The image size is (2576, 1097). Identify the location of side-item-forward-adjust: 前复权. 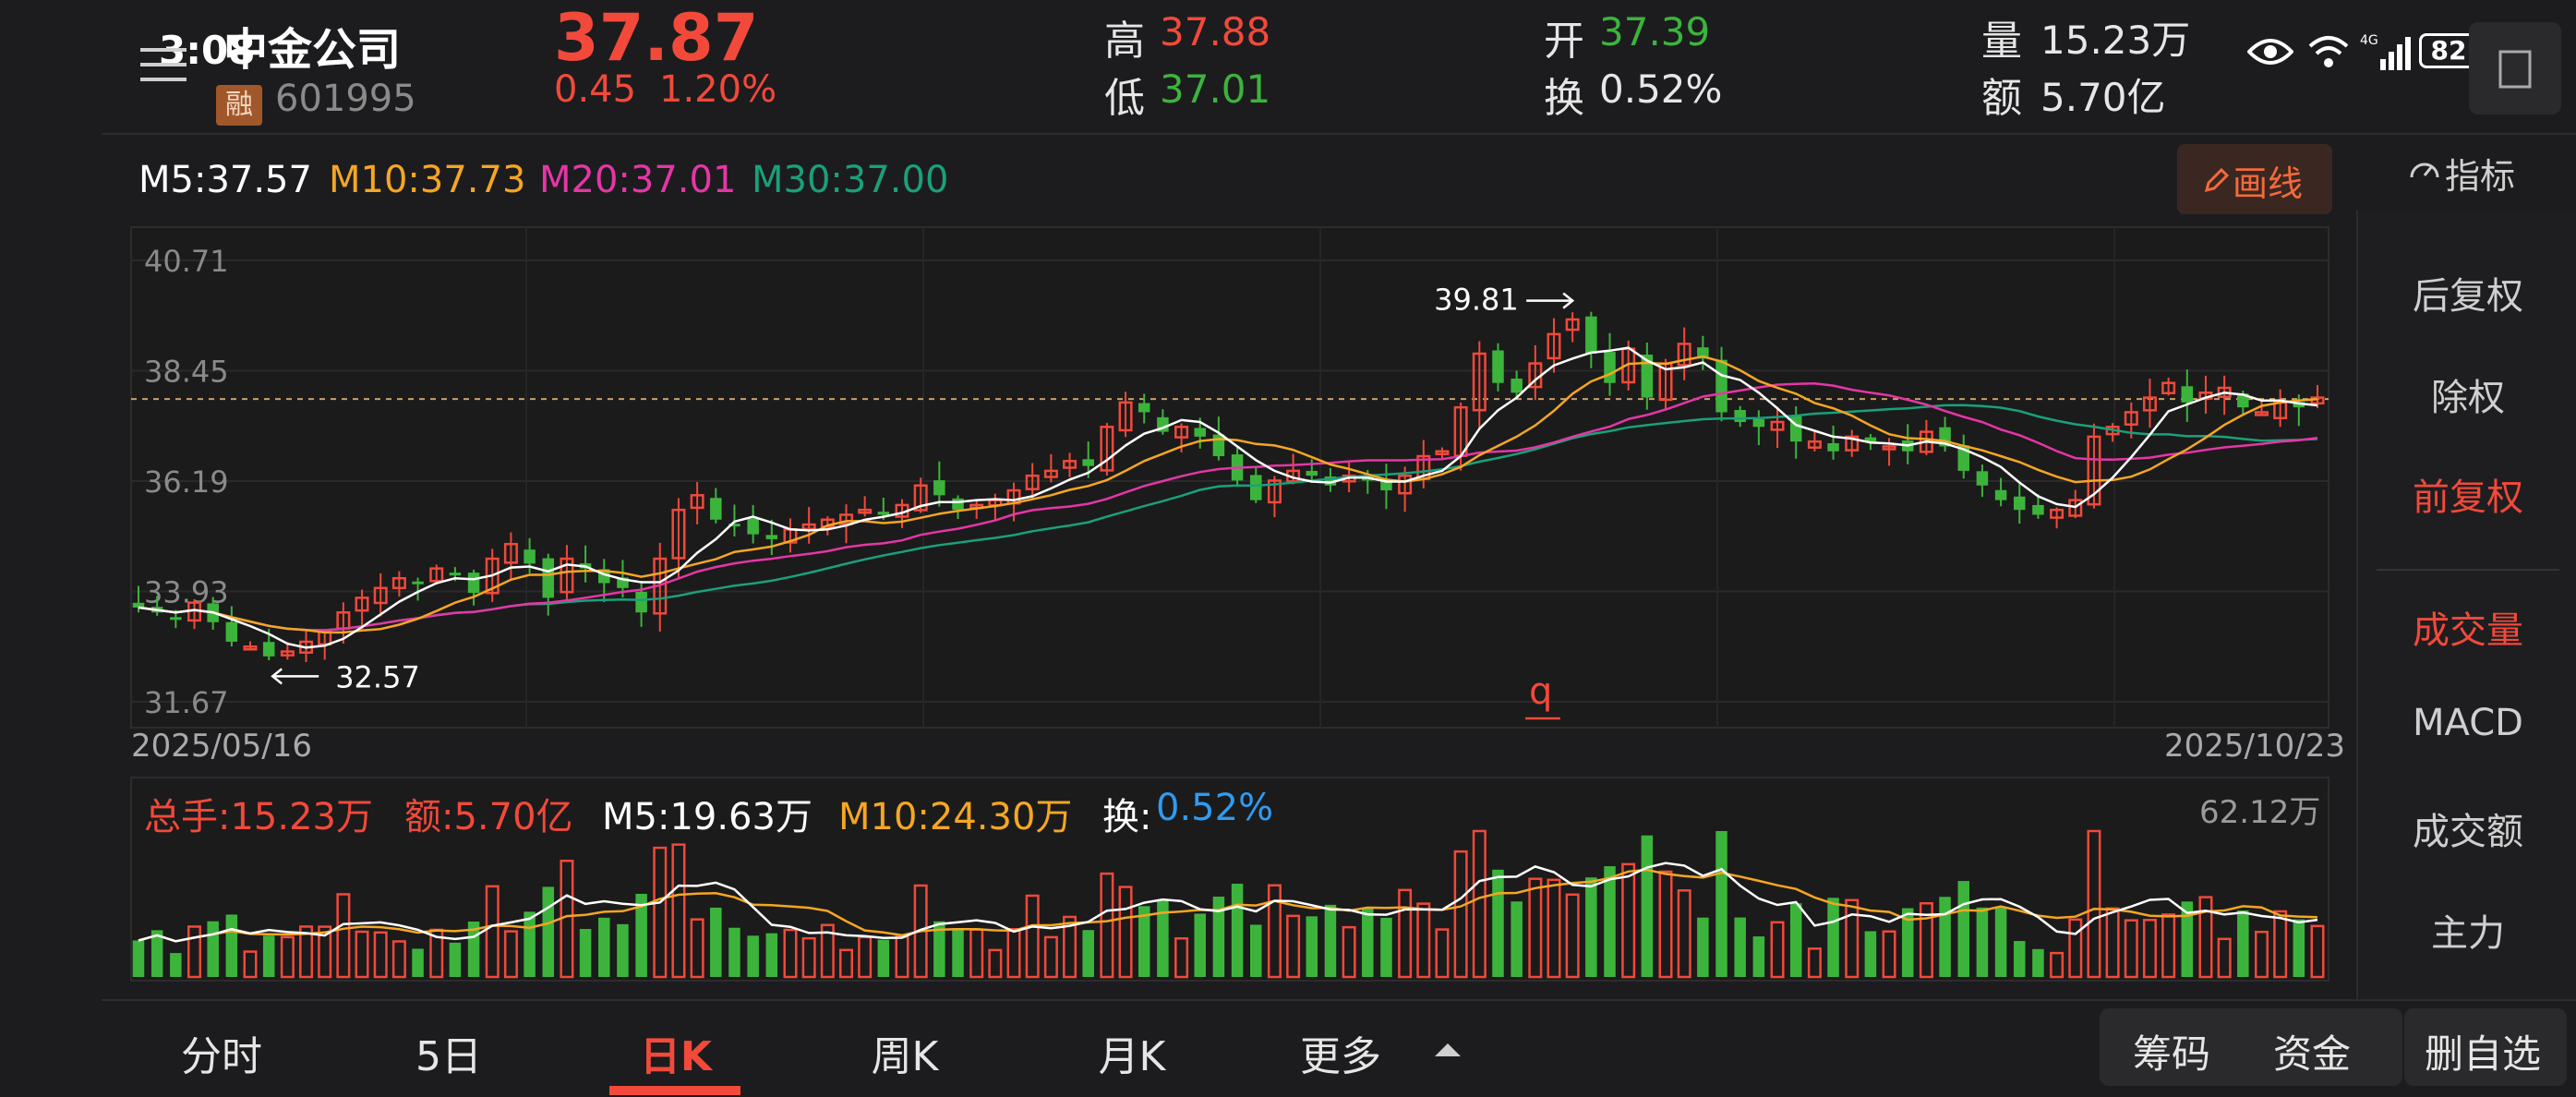
(2468, 497).